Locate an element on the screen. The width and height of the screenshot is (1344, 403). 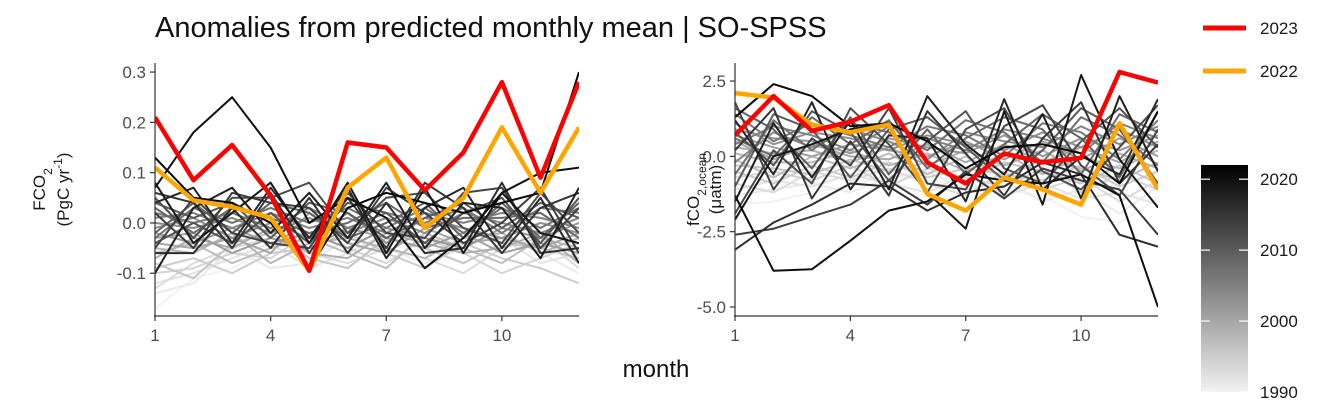
colorbar-label-2010: 2010 is located at coordinates (1279, 250).